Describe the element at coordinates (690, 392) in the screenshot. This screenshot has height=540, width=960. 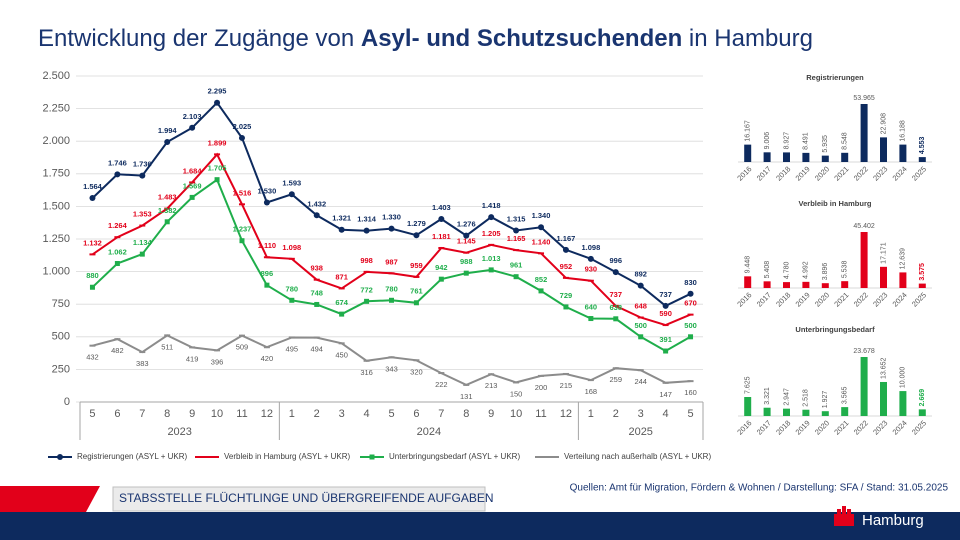
I see `data-label: 160` at that location.